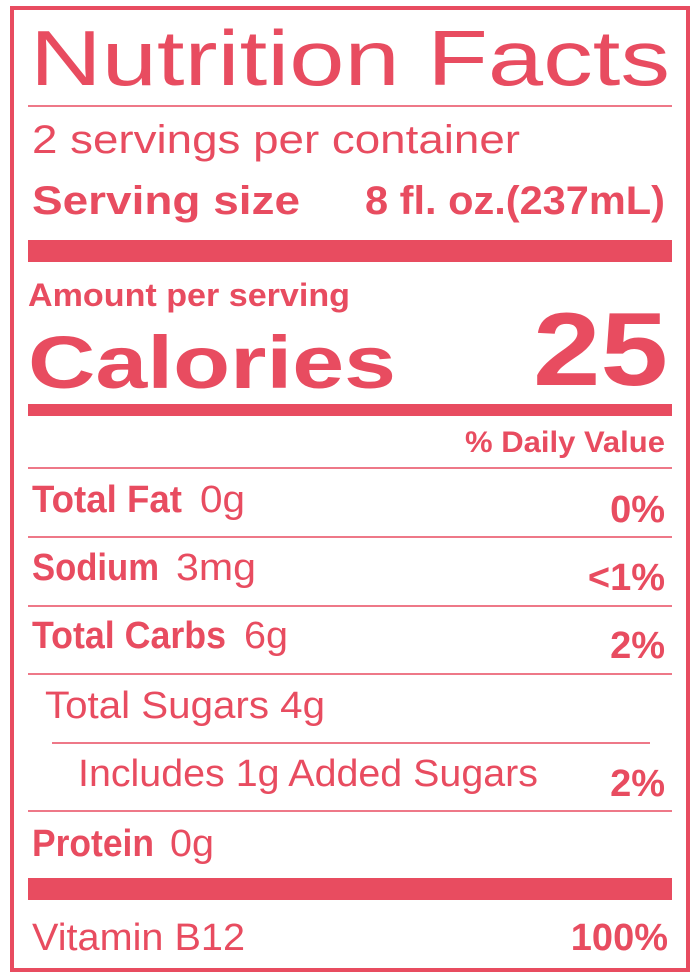  What do you see at coordinates (129, 636) in the screenshot?
I see `nutrient-name: Total Carbs` at bounding box center [129, 636].